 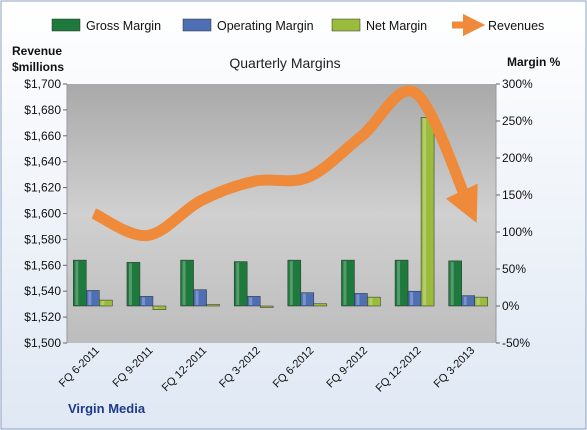 I want to click on right-axis: -50% 0% 50% 100% 150% 200% 250% 300%, so click(x=514, y=213).